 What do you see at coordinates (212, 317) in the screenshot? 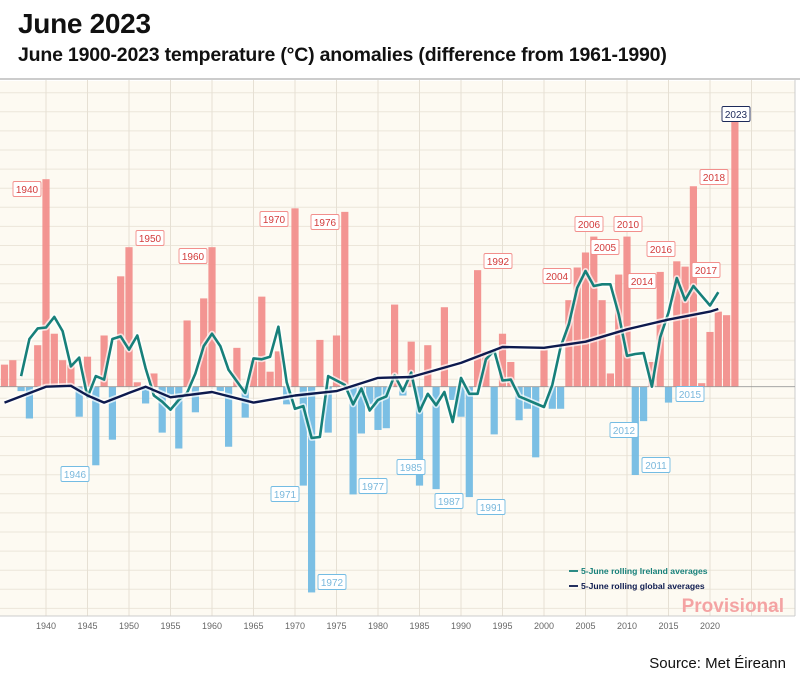
I see `bar-1960` at bounding box center [212, 317].